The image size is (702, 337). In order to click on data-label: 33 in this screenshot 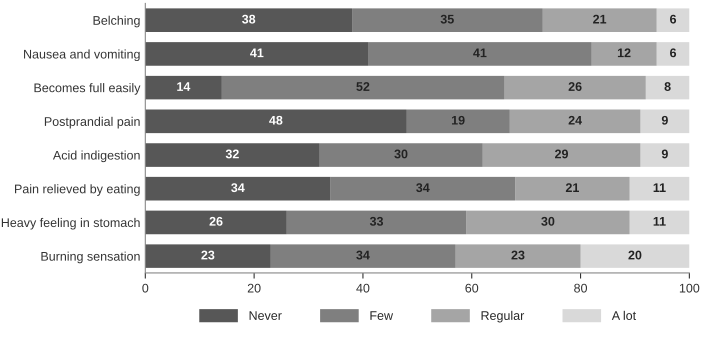, I will do `click(377, 221)`.